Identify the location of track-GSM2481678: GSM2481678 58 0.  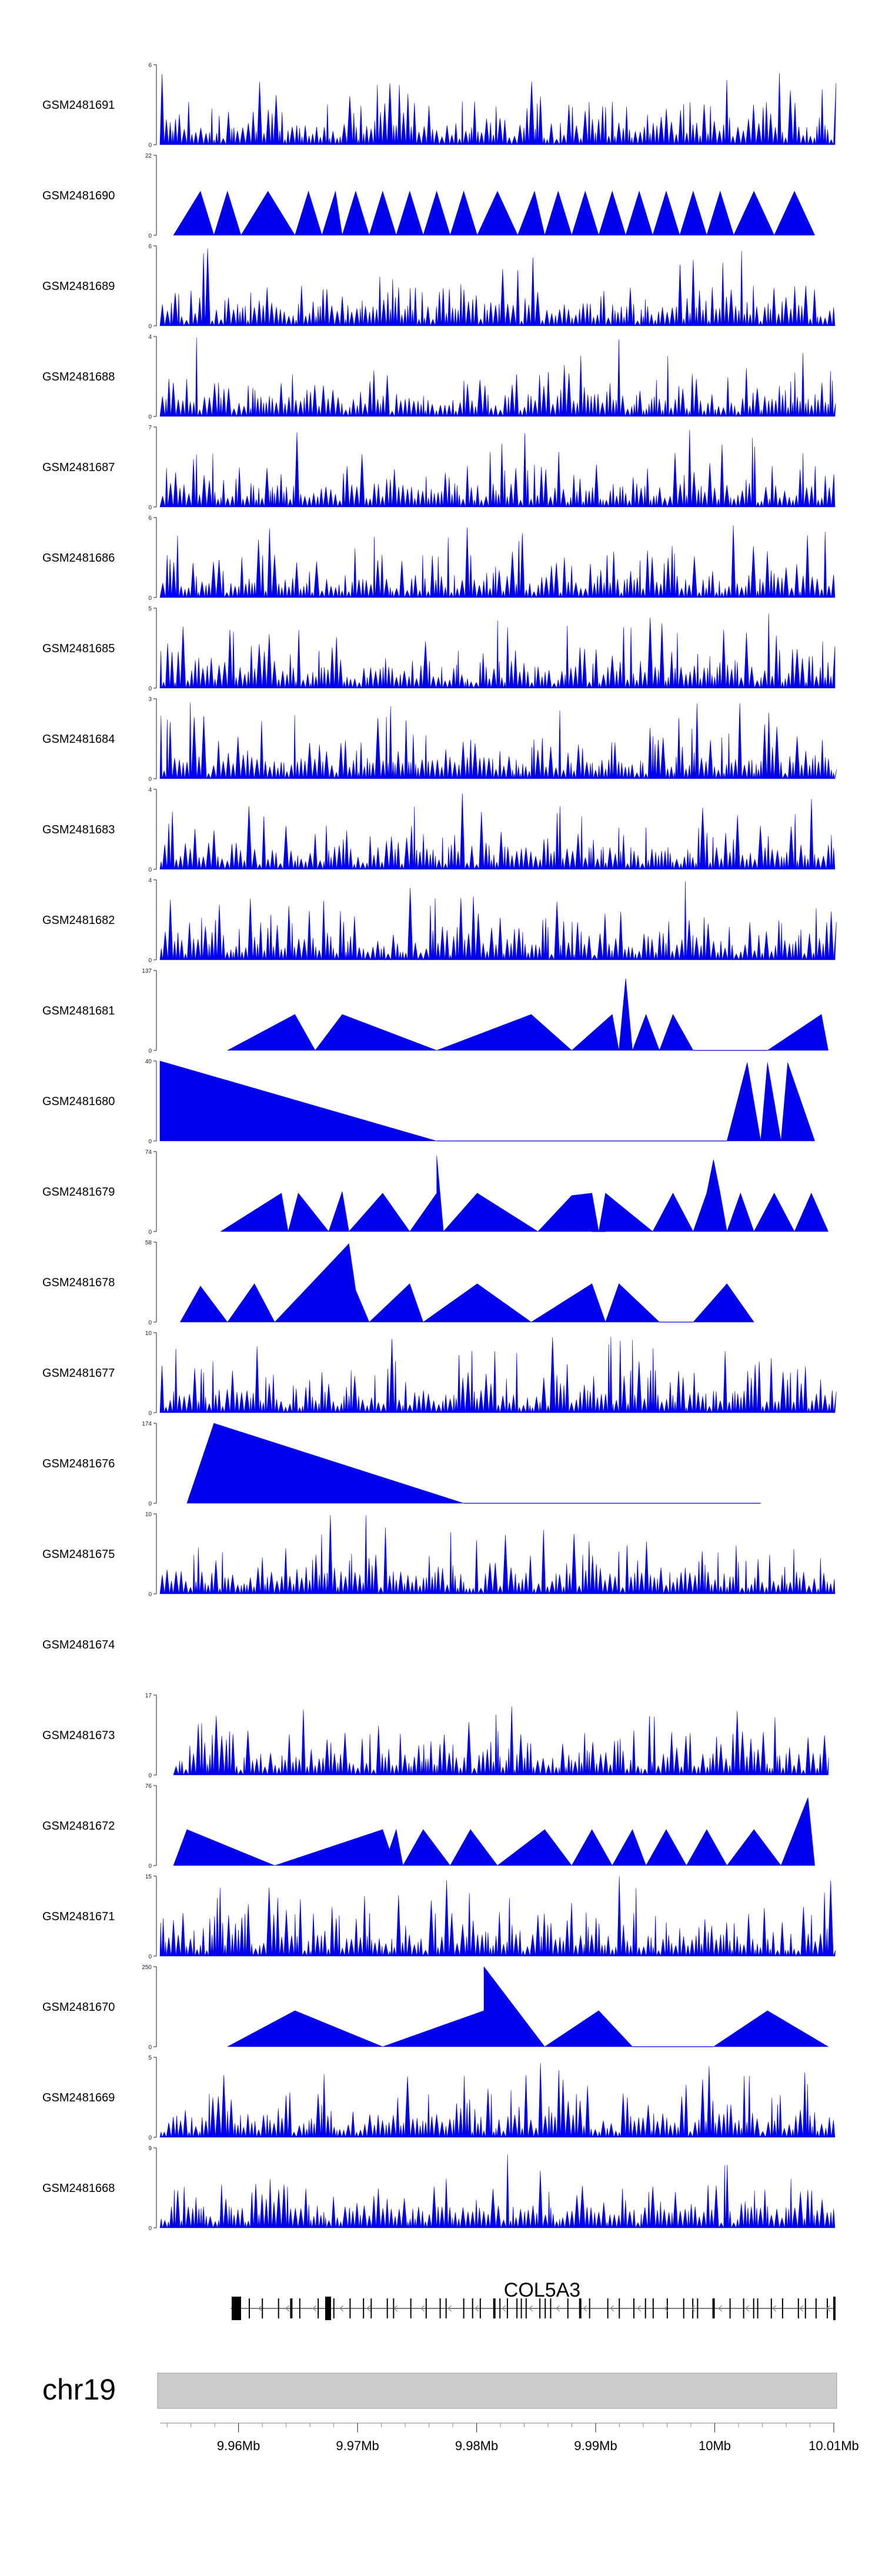
(398, 1283).